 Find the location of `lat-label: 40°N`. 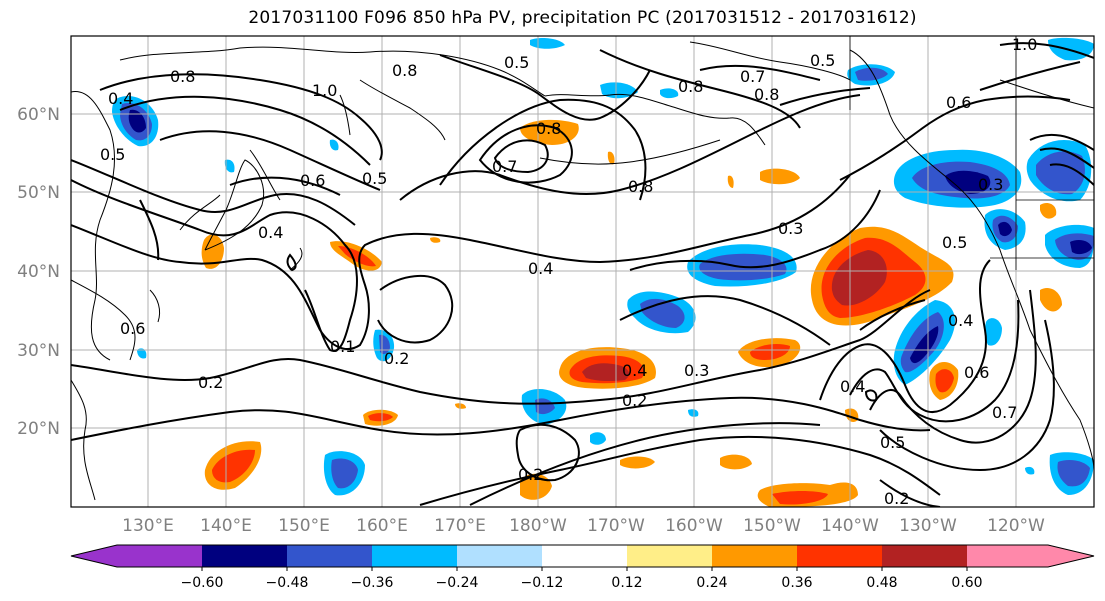

lat-label: 40°N is located at coordinates (38, 272).